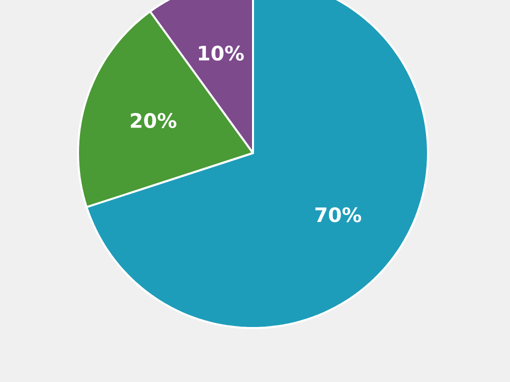 This screenshot has height=382, width=510. I want to click on data-label: 10%, so click(221, 53).